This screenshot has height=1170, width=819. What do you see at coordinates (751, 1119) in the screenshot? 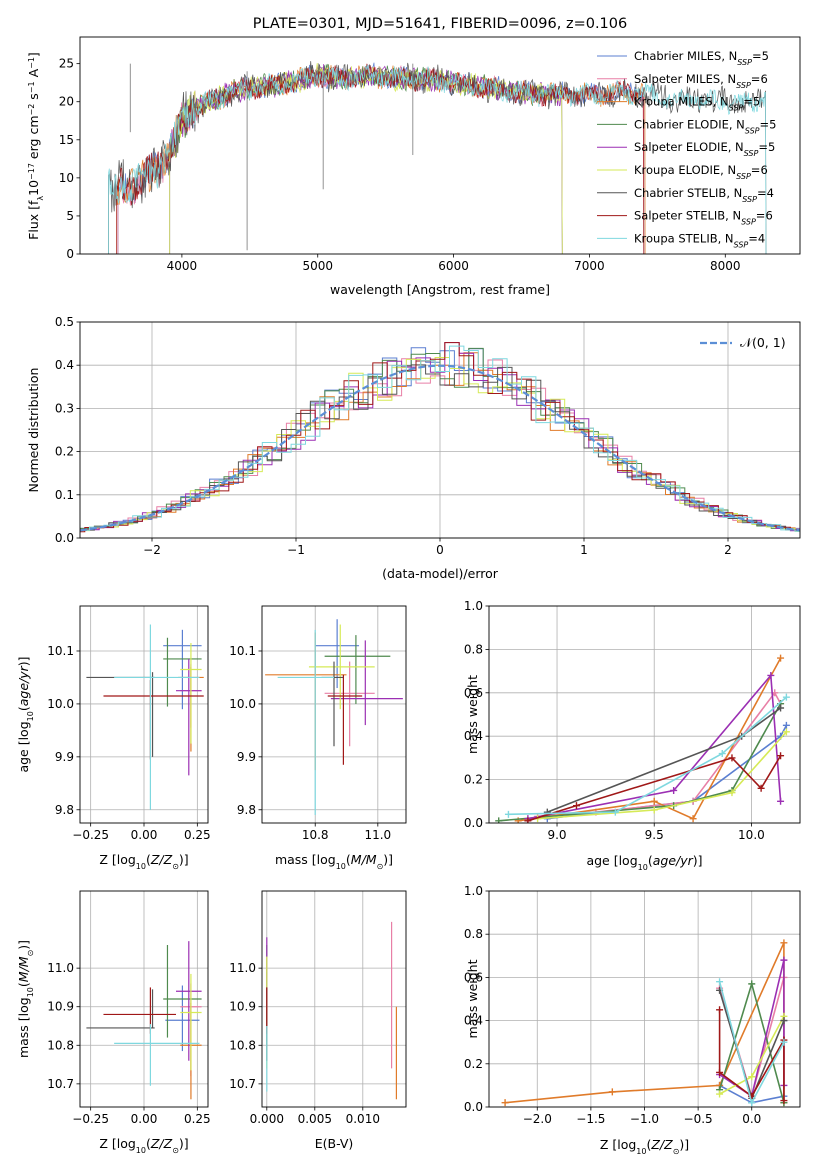
I see `x-tick-label: 0.0` at bounding box center [751, 1119].